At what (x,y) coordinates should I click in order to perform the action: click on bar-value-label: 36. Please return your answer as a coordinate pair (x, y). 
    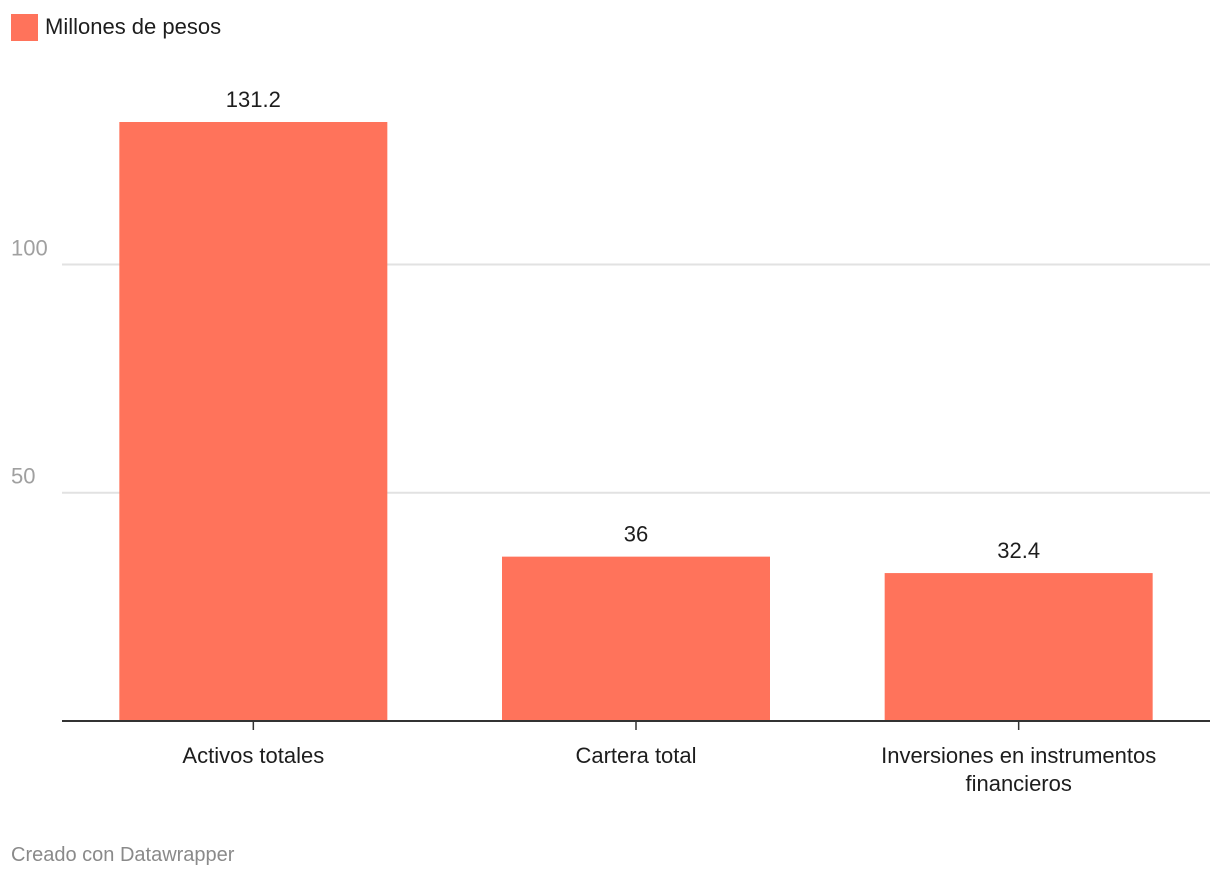
    Looking at the image, I should click on (636, 534).